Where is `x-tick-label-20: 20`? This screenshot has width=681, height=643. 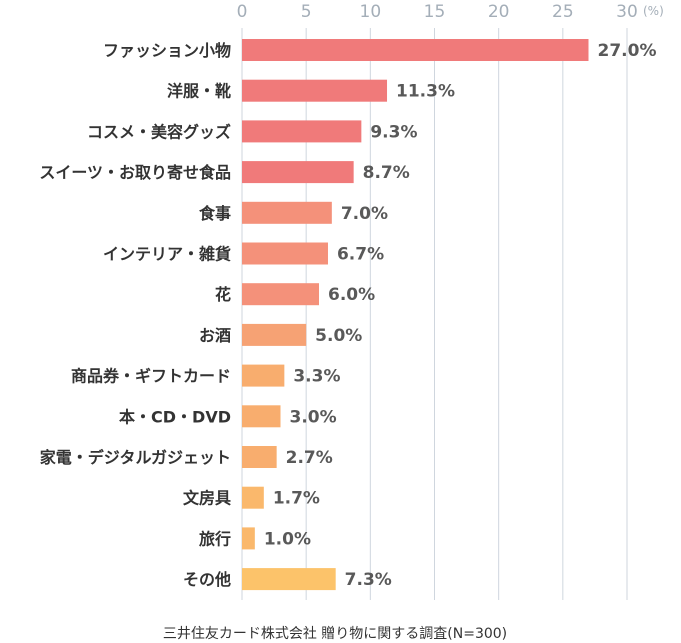
x-tick-label-20: 20 is located at coordinates (499, 12).